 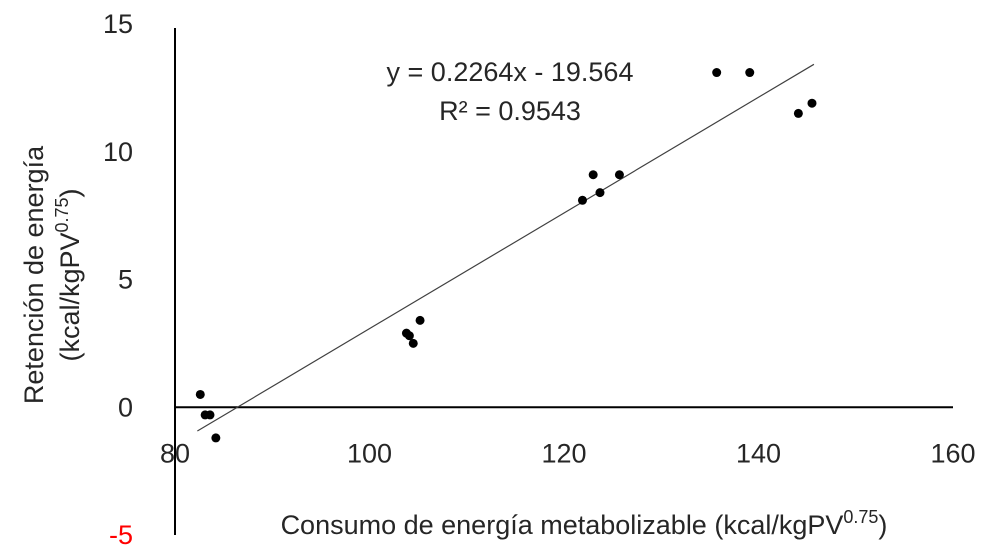 What do you see at coordinates (34, 274) in the screenshot?
I see `y-axis-title-line1: Retención de energía` at bounding box center [34, 274].